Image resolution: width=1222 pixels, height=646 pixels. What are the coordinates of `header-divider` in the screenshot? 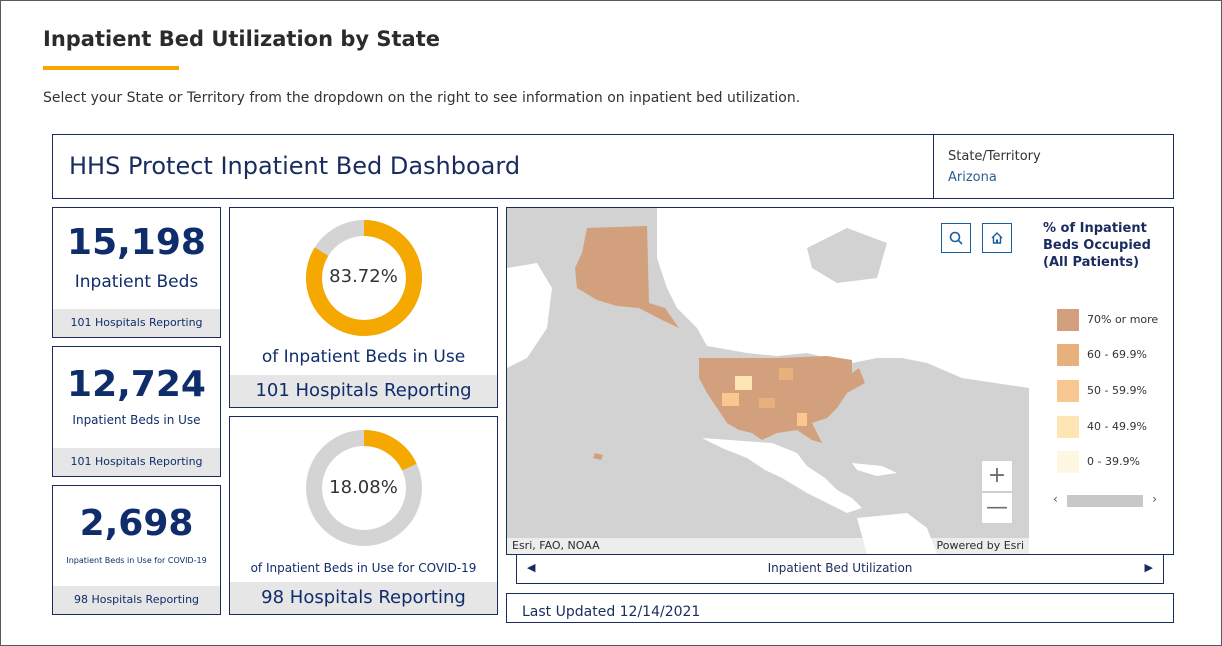 It's located at (933, 166).